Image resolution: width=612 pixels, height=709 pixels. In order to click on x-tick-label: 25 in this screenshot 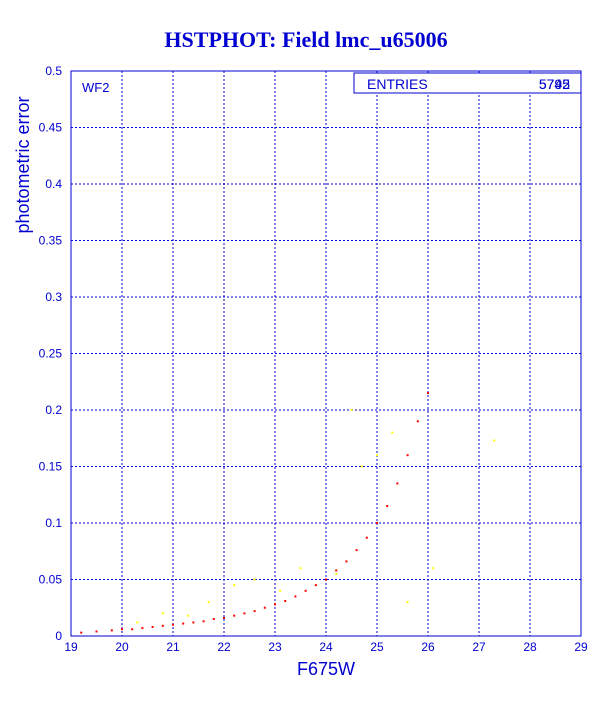, I will do `click(377, 647)`.